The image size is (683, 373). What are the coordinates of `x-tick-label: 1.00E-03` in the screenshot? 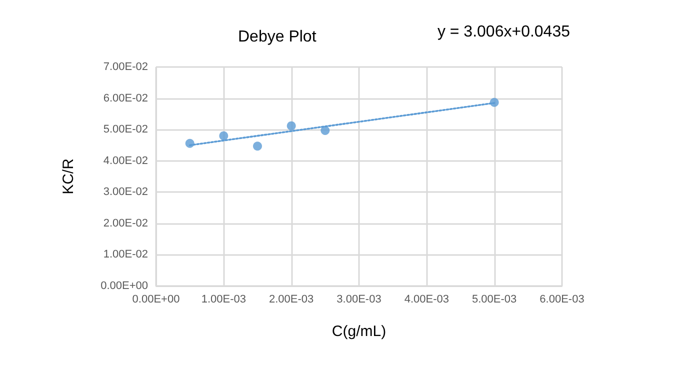 It's located at (223, 300).